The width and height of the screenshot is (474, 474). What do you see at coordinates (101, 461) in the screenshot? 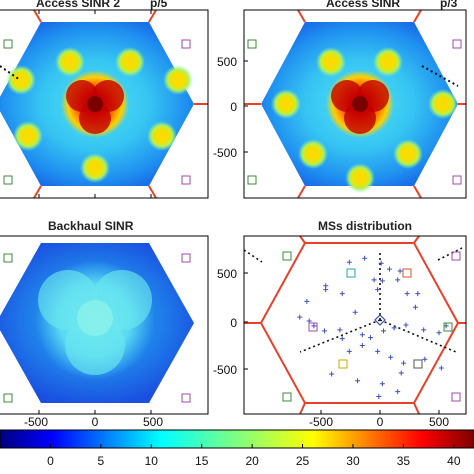
I see `colorbar-tick-label: 5` at bounding box center [101, 461].